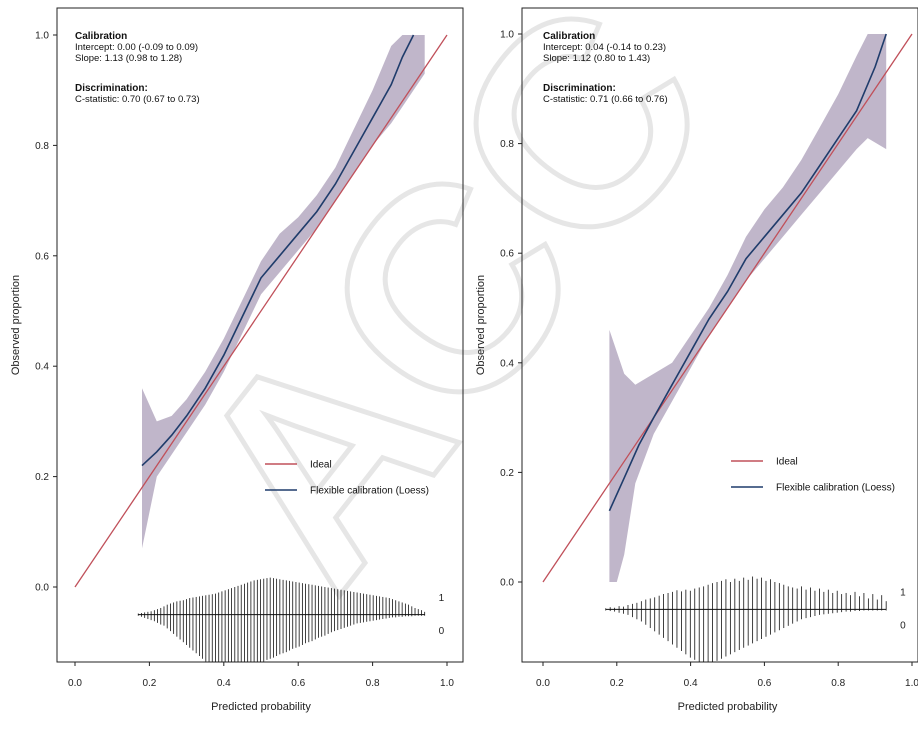 The height and width of the screenshot is (742, 918). Describe the element at coordinates (596, 58) in the screenshot. I see `calibration-slope: Slope: 1.12 (0.80 to 1.43)` at that location.